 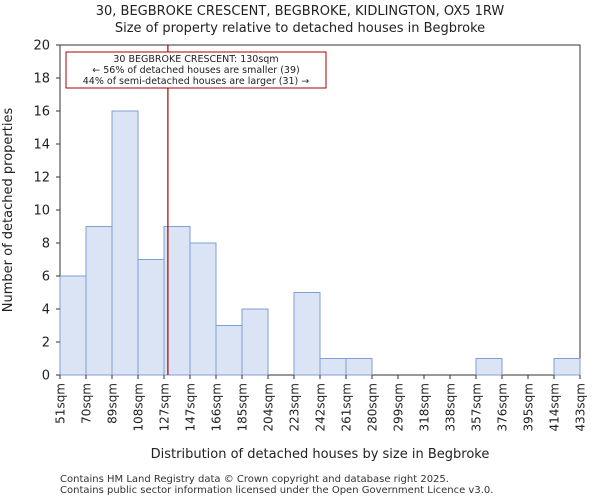 I want to click on x-tick-label: 89sqm, so click(x=113, y=403).